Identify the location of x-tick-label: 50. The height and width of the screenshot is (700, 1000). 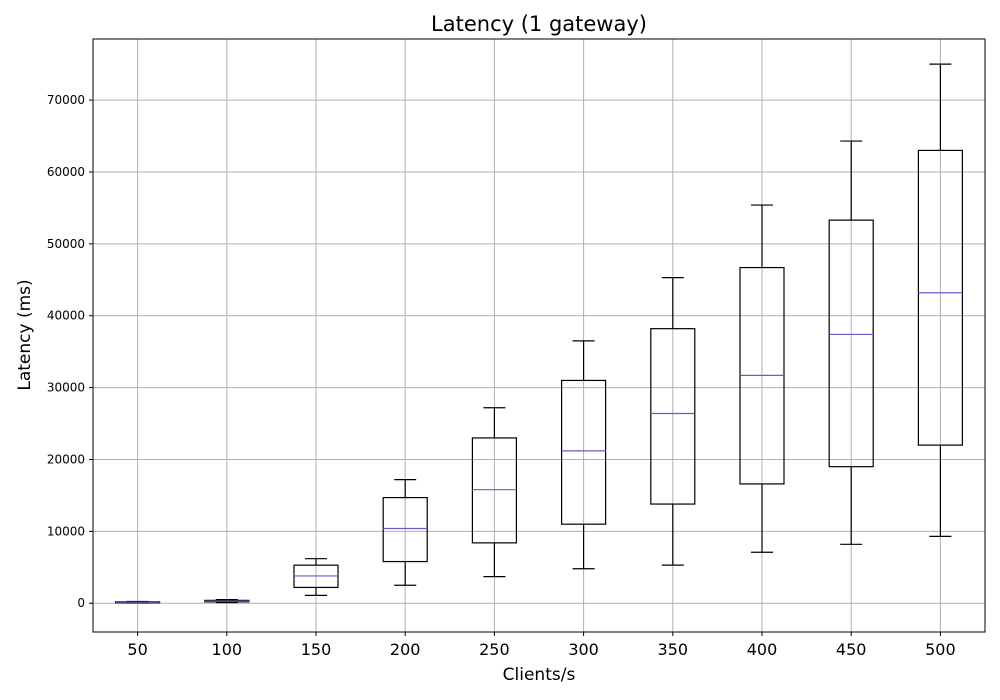
(137, 649).